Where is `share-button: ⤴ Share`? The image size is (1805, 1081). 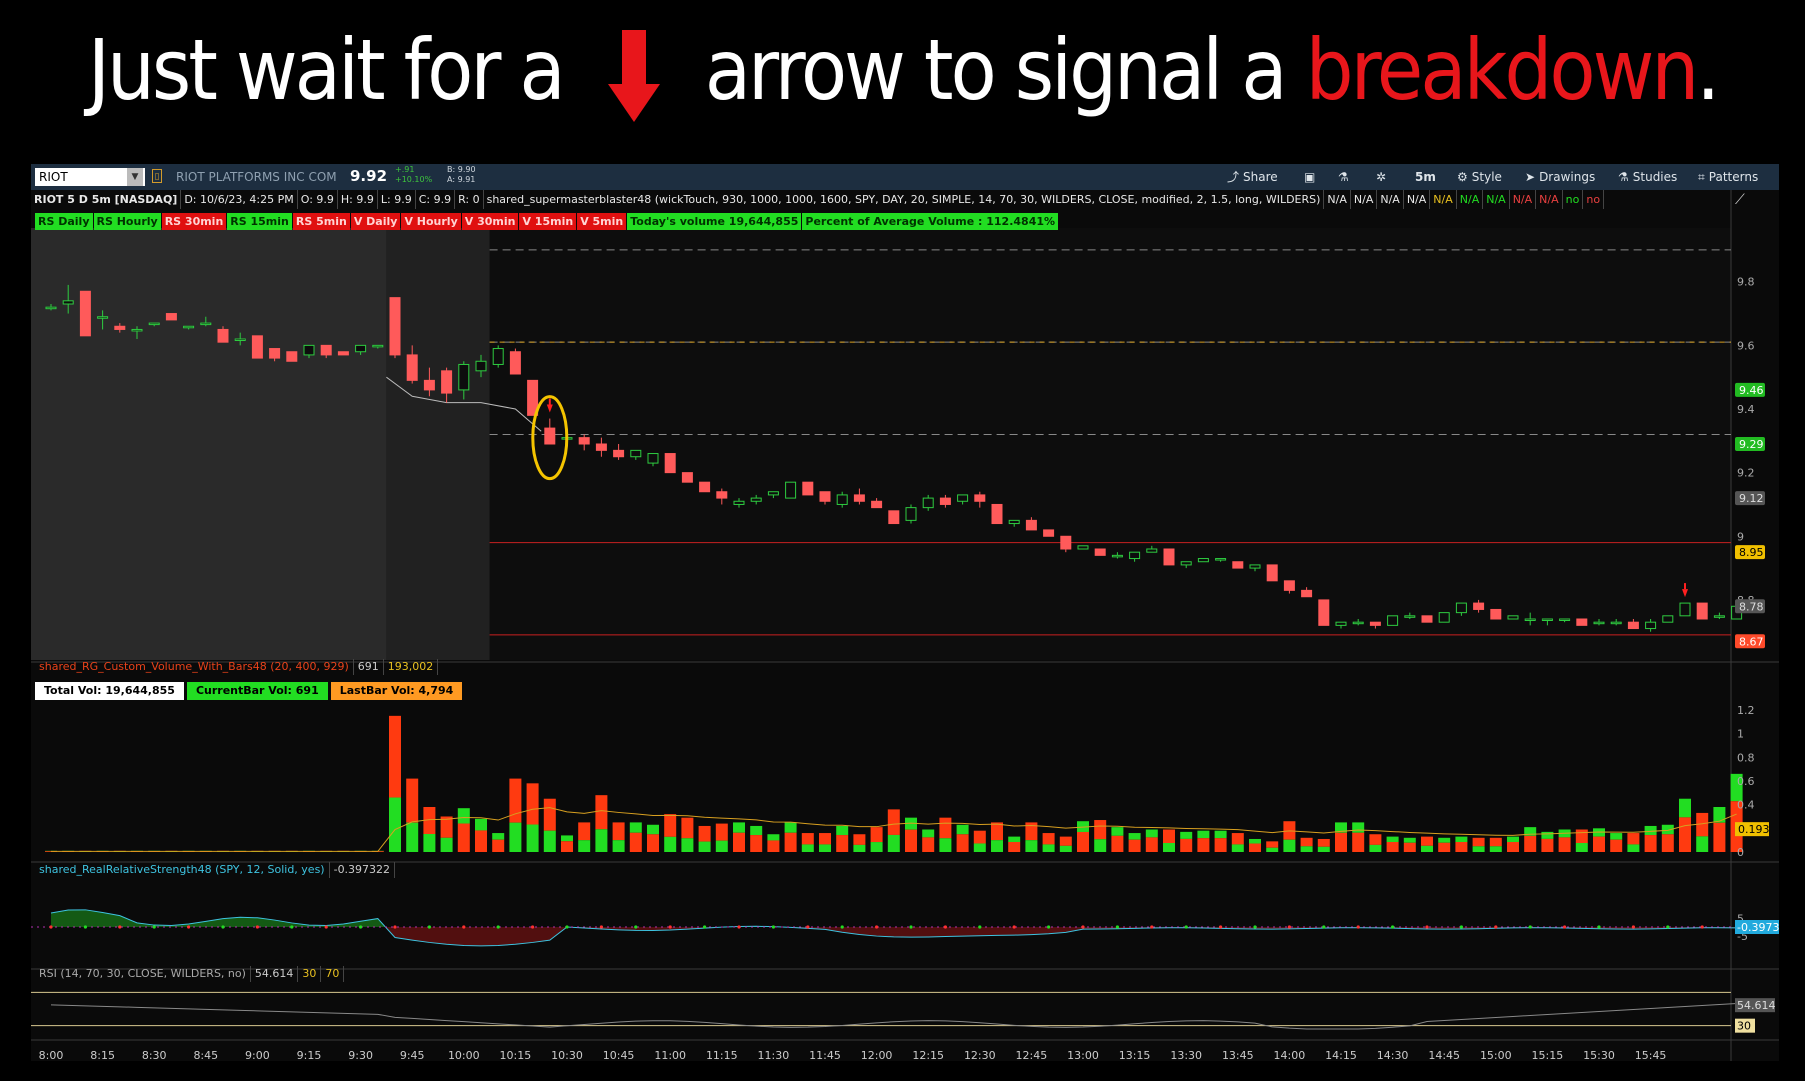 share-button: ⤴ Share is located at coordinates (1252, 177).